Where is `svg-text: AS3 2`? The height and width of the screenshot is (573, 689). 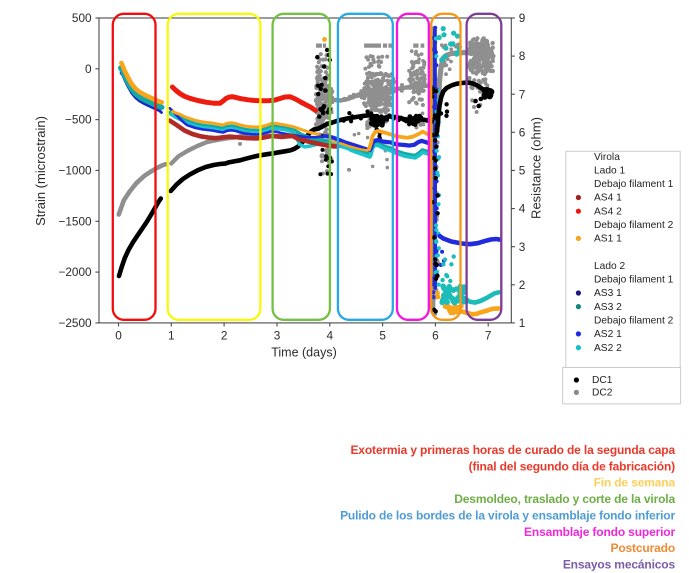
svg-text: AS3 2 is located at coordinates (608, 307).